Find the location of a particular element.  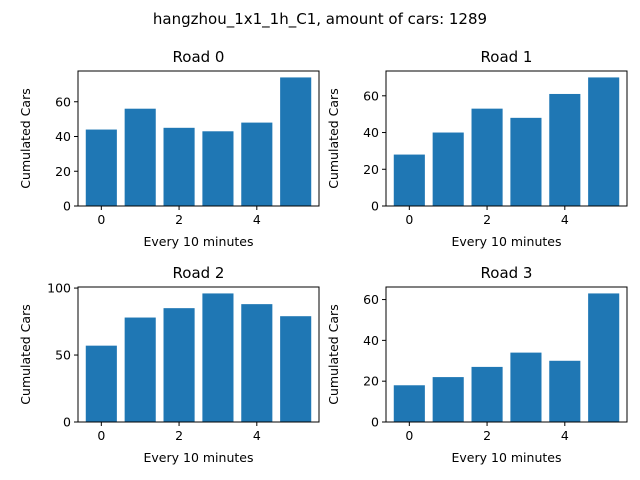

subplot-title: Road 3 is located at coordinates (507, 273).